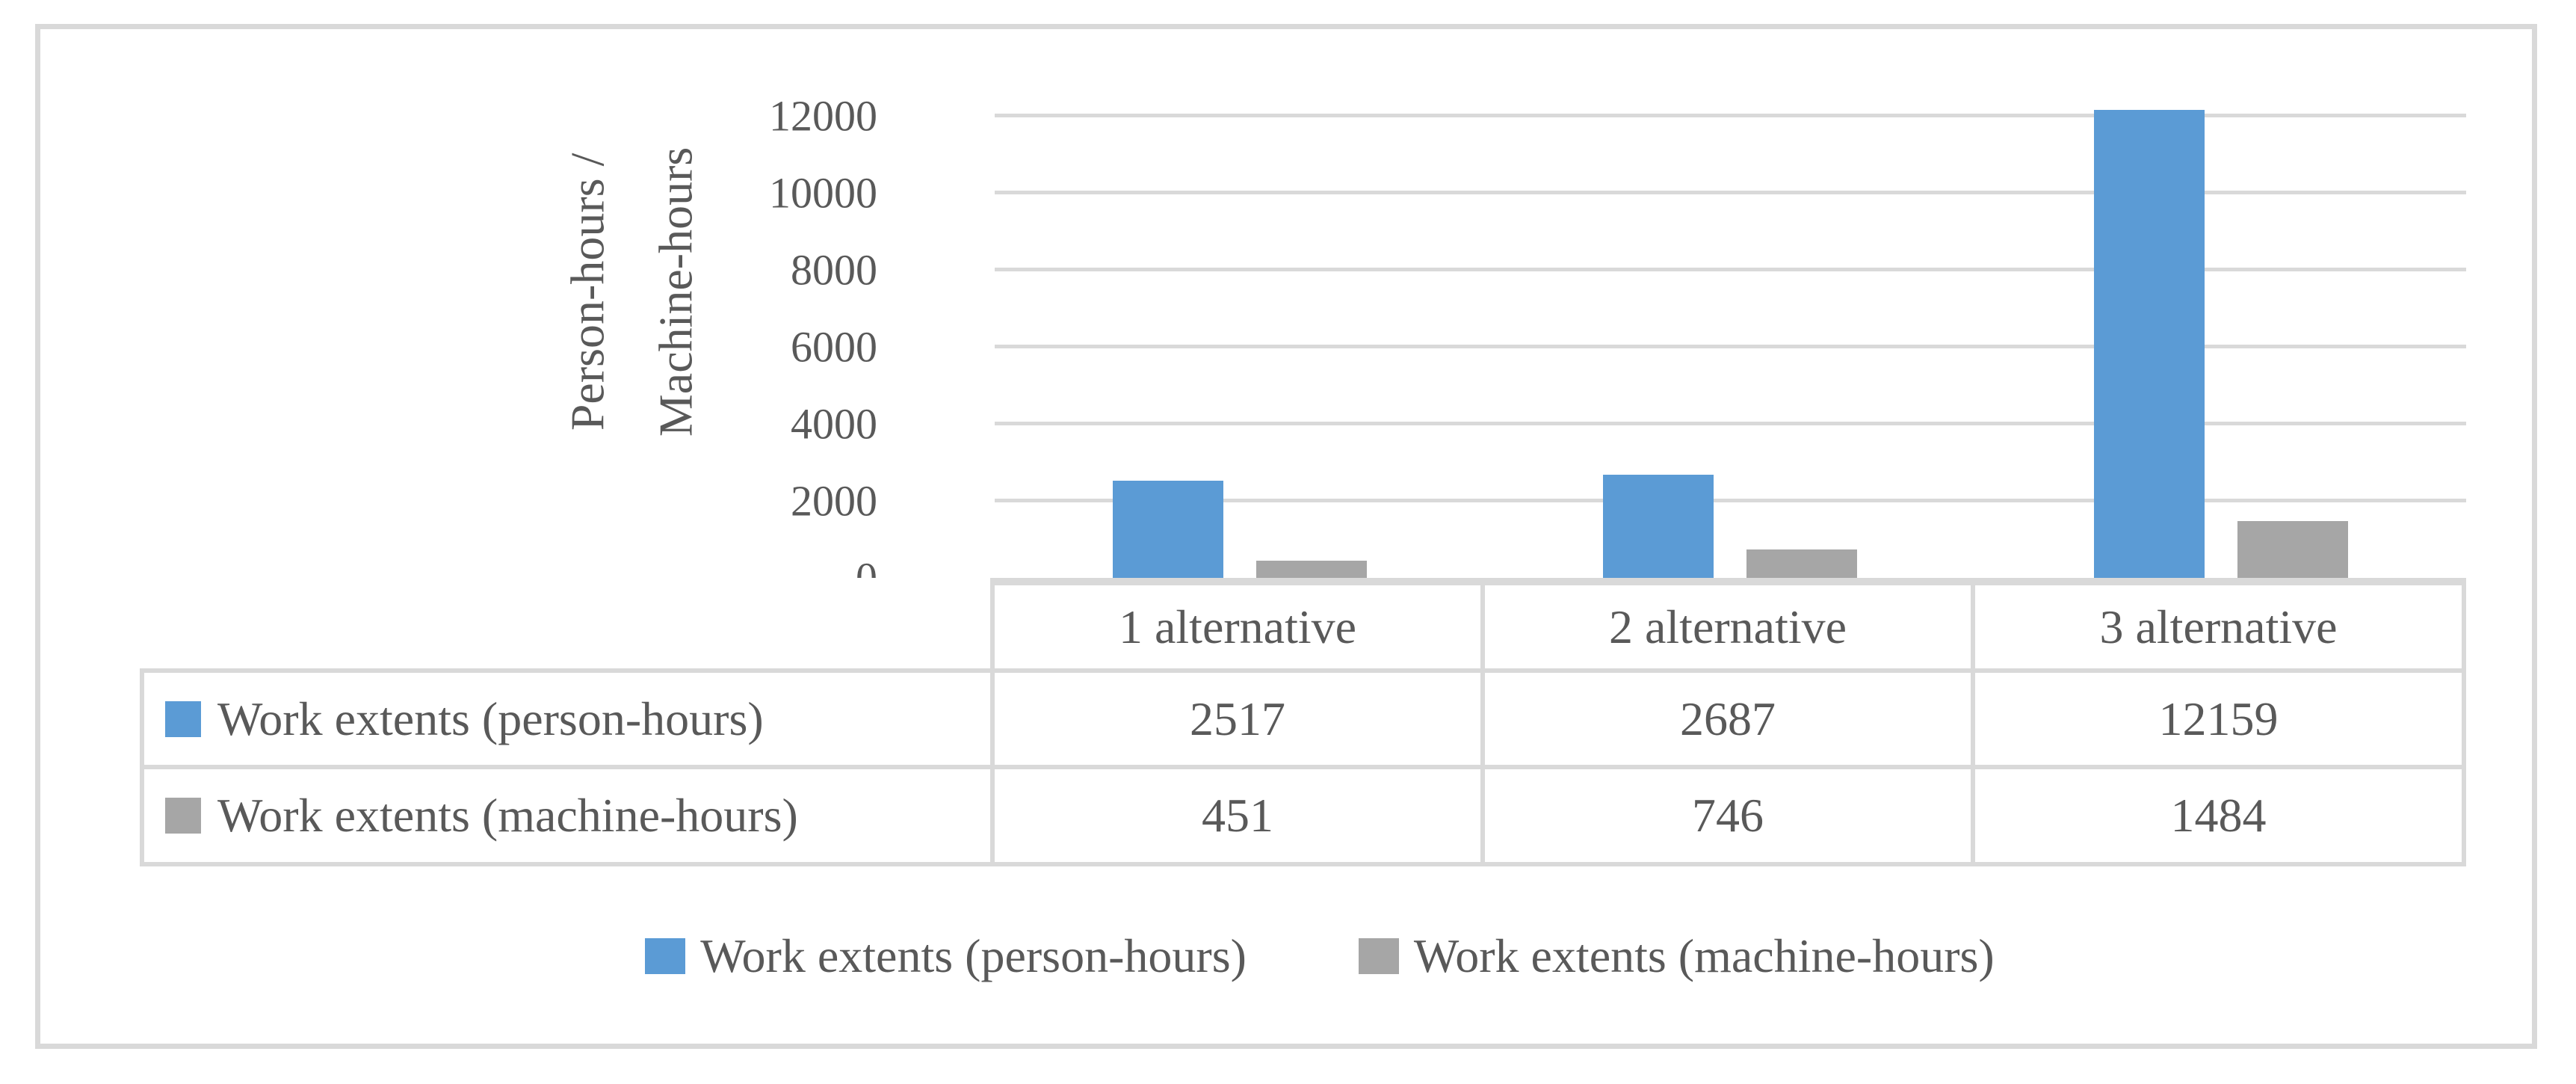 The width and height of the screenshot is (2576, 1084). I want to click on legend-swatch-person-hours, so click(665, 956).